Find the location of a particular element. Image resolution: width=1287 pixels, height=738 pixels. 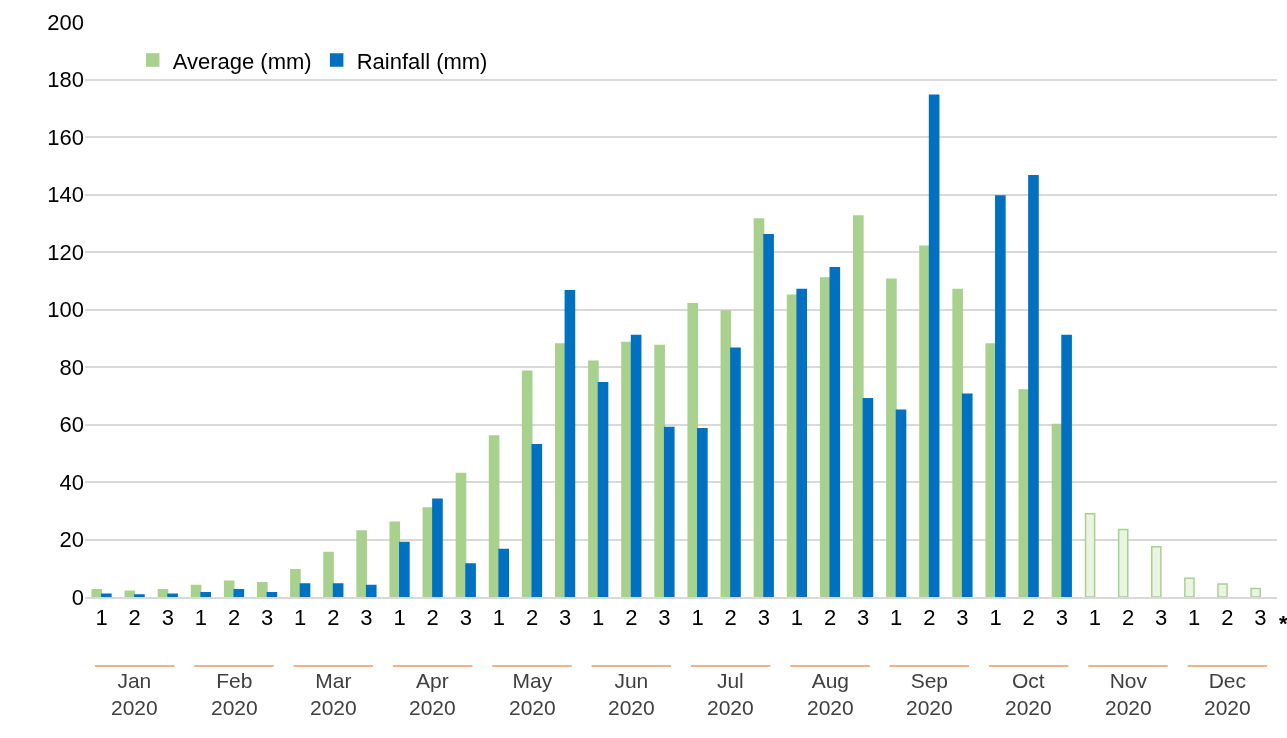

text: May 2020 is located at coordinates (532, 694).